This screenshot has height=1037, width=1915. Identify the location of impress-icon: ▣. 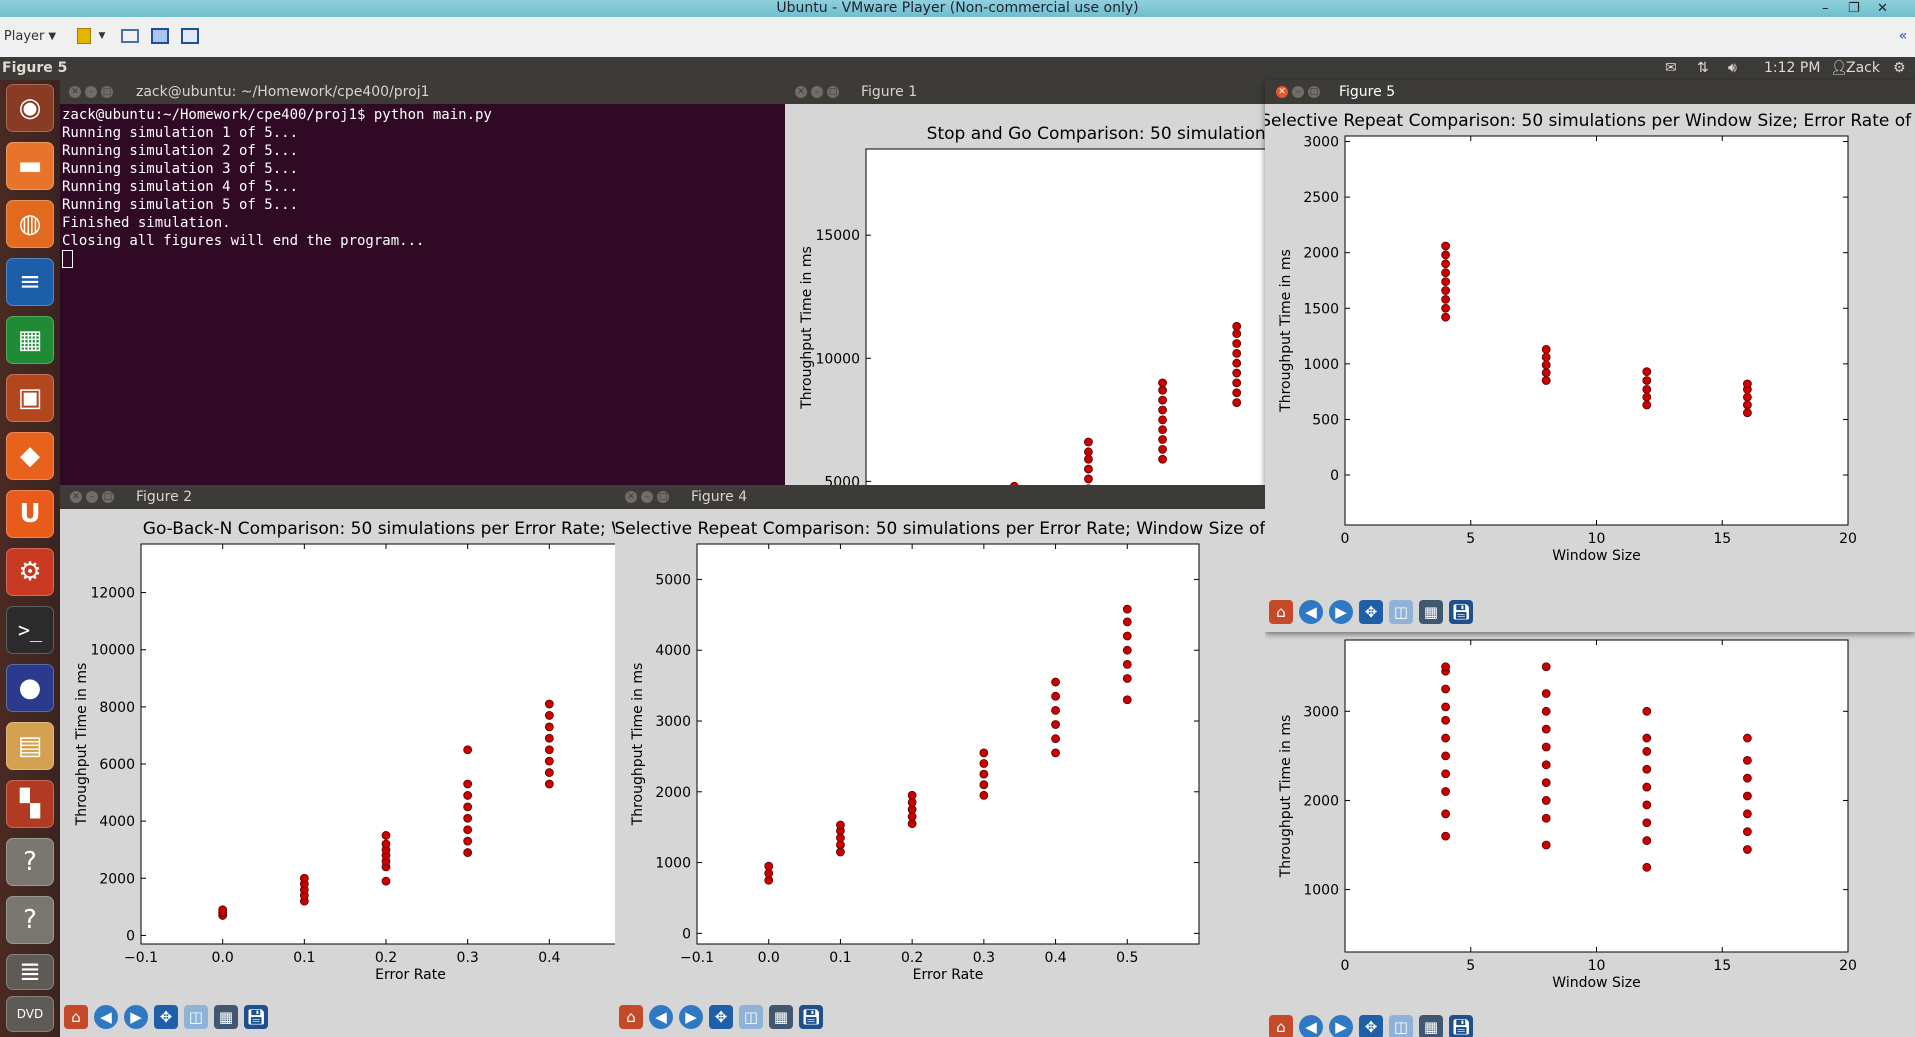
(30, 398).